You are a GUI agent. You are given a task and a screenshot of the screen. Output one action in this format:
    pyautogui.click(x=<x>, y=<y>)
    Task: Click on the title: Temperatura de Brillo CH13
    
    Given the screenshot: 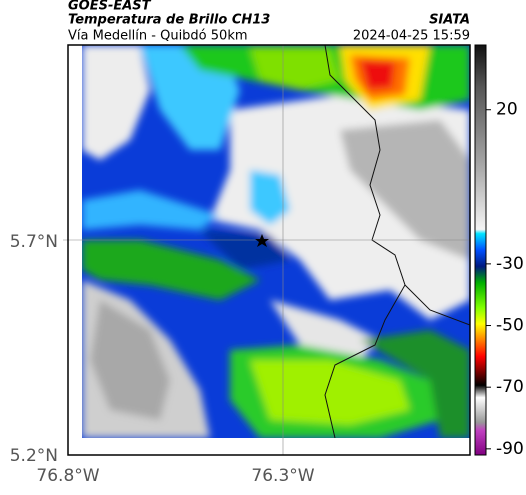 What is the action you would take?
    pyautogui.click(x=169, y=20)
    